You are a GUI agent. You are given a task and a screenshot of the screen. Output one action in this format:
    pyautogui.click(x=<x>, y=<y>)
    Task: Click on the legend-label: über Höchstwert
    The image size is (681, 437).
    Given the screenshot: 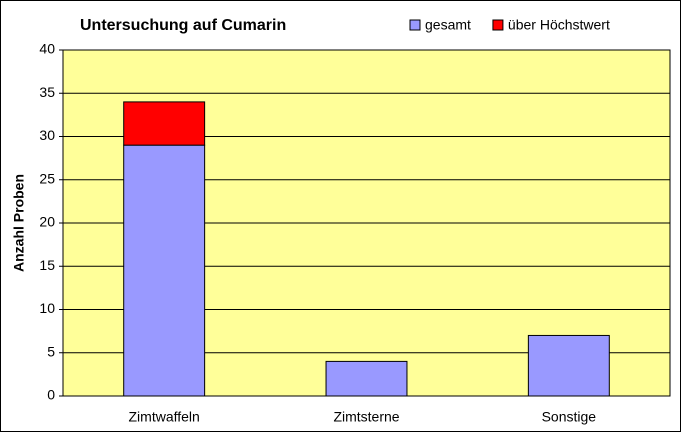 What is the action you would take?
    pyautogui.click(x=559, y=25)
    